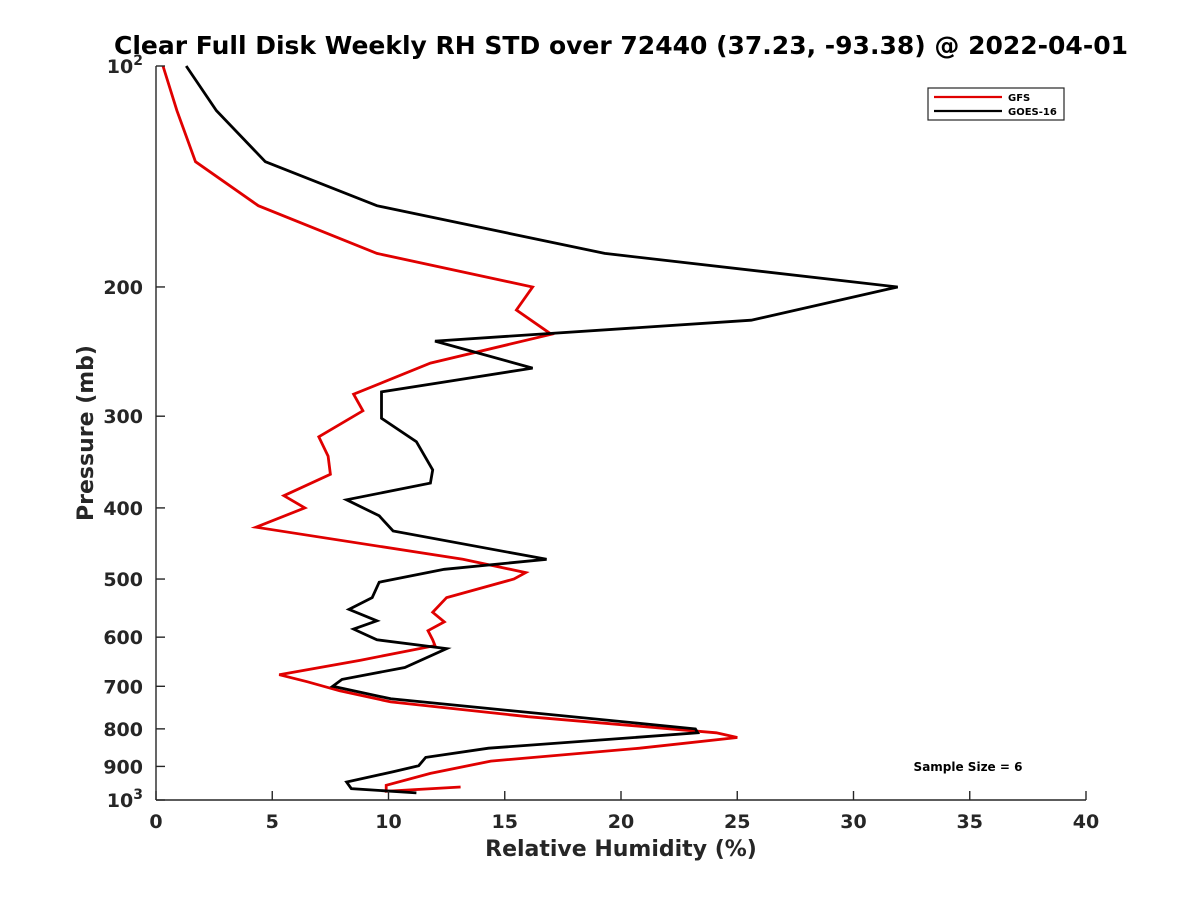 Image resolution: width=1200 pixels, height=900 pixels. I want to click on x-tick-label: 5, so click(272, 822).